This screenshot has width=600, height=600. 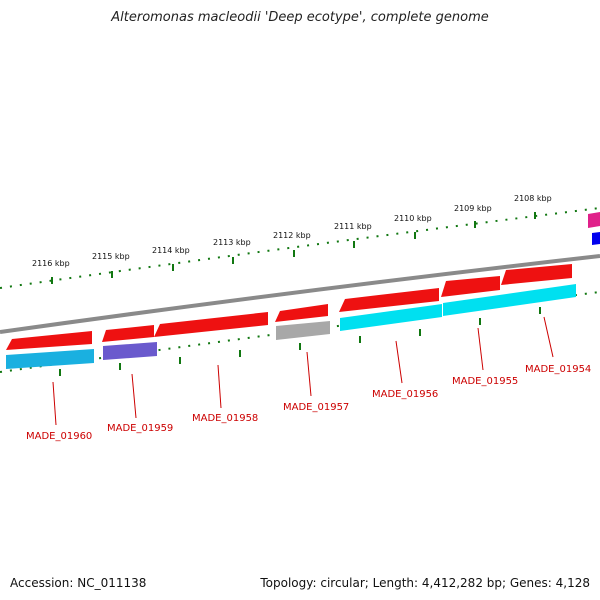 I want to click on tick-label: 2115 kbp, so click(x=111, y=256).